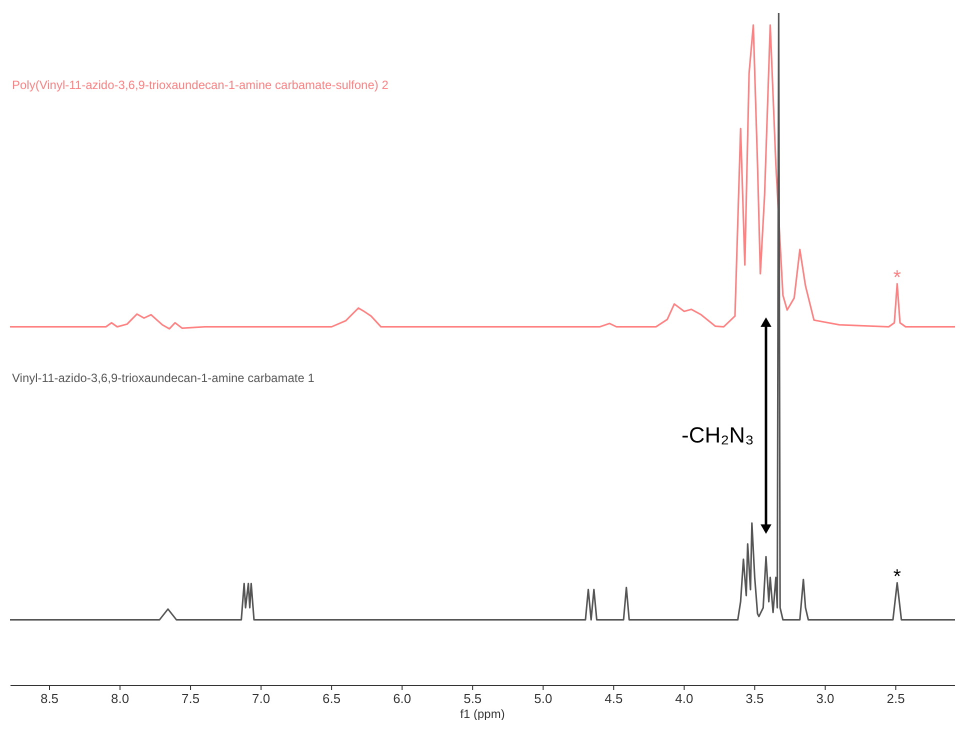 The height and width of the screenshot is (735, 965). What do you see at coordinates (473, 698) in the screenshot?
I see `x-tick-label: 5.5` at bounding box center [473, 698].